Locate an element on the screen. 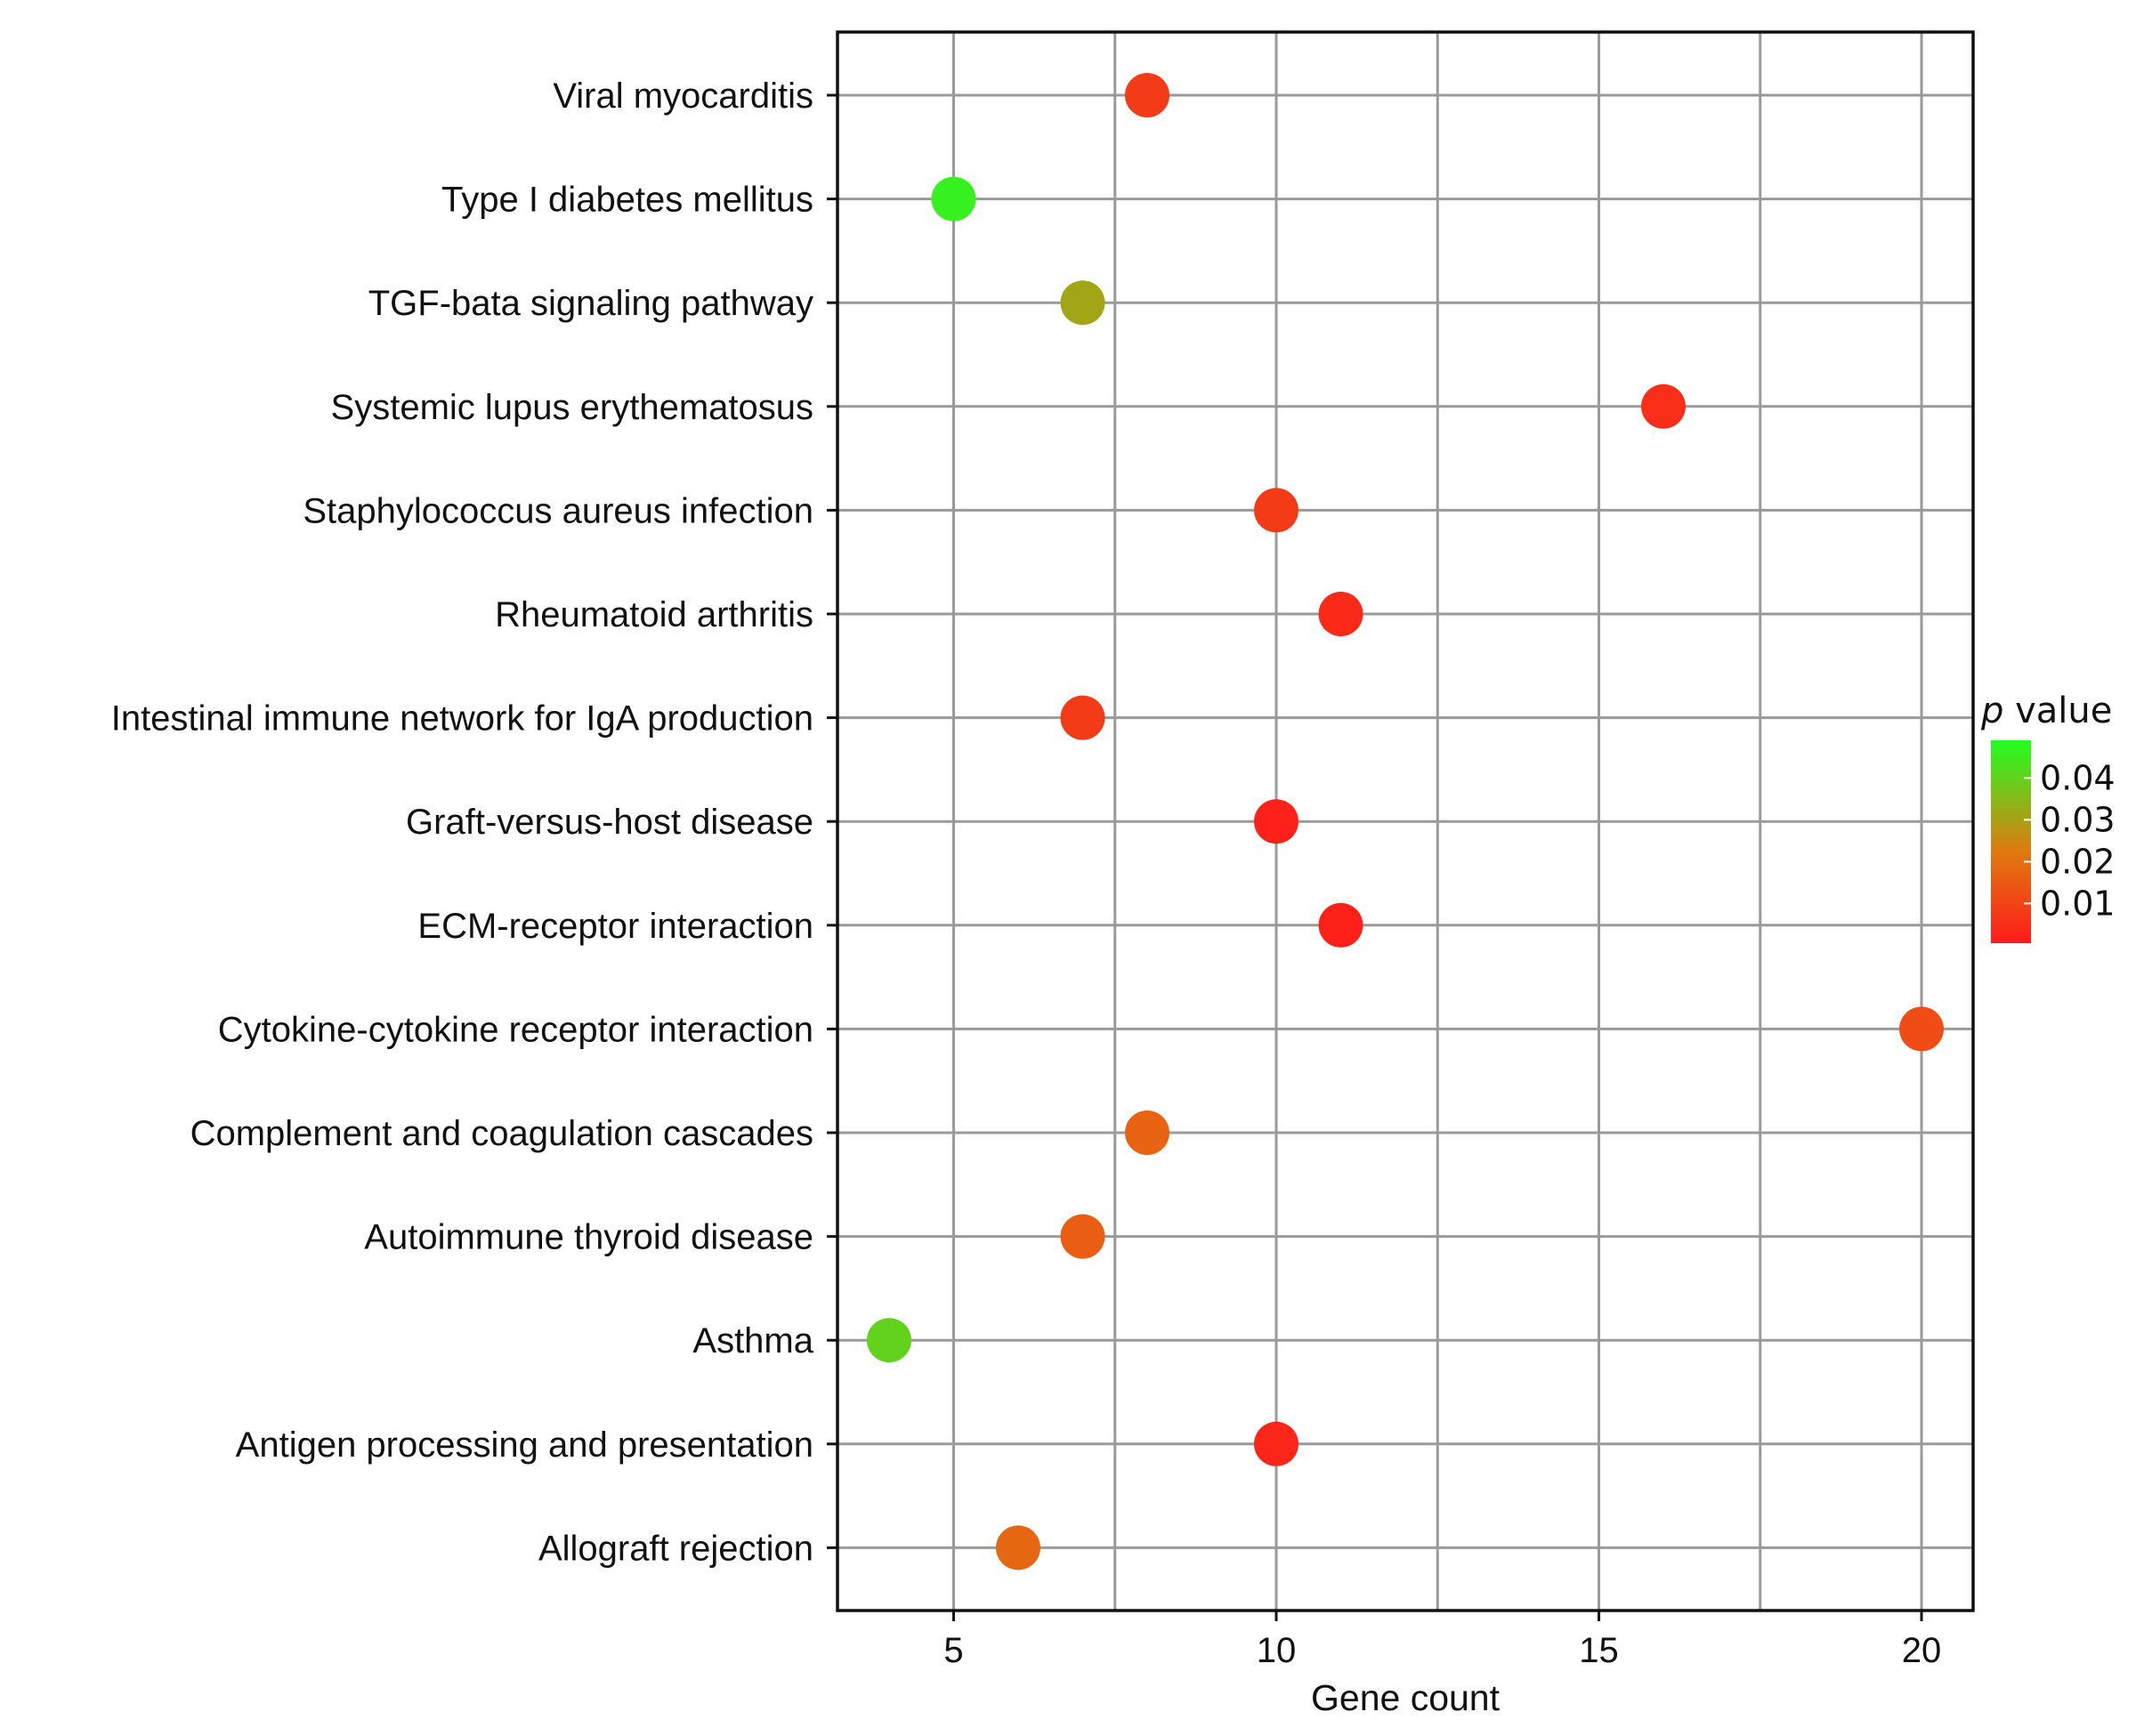 Image resolution: width=2136 pixels, height=1736 pixels. x-tick-label: 10 is located at coordinates (1277, 1650).